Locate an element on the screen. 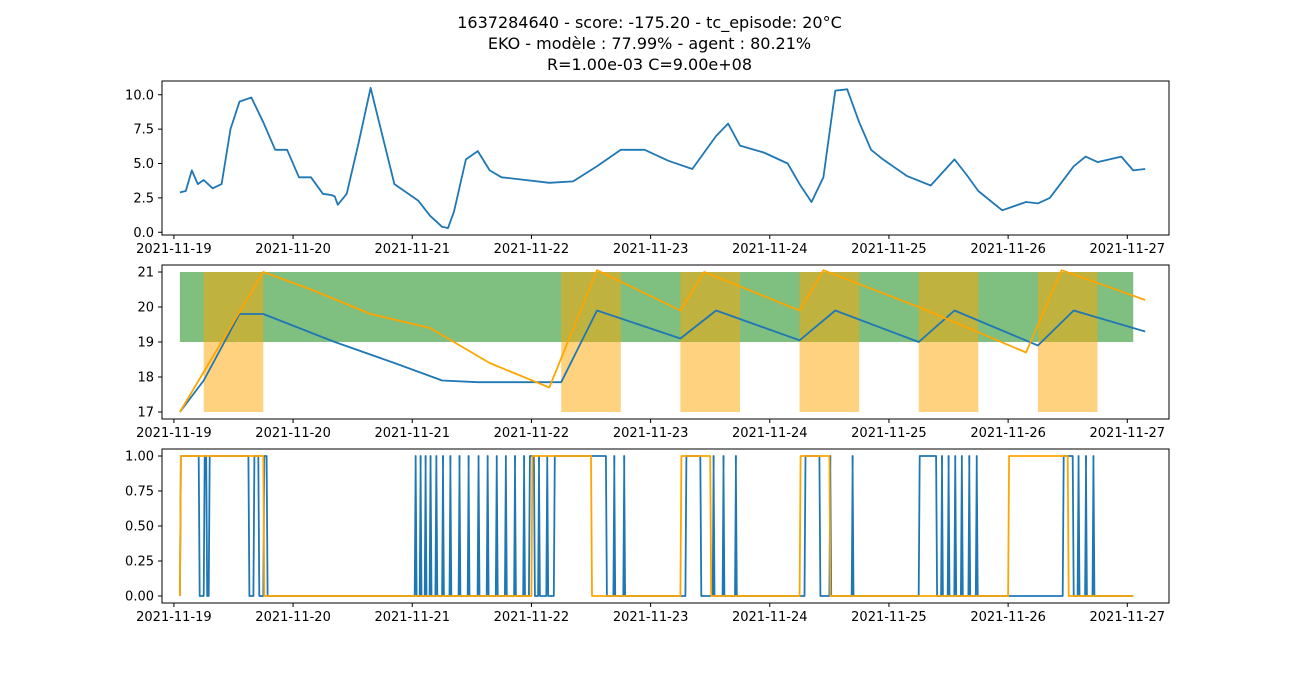  y-tick-label: 0.00 is located at coordinates (139, 597).